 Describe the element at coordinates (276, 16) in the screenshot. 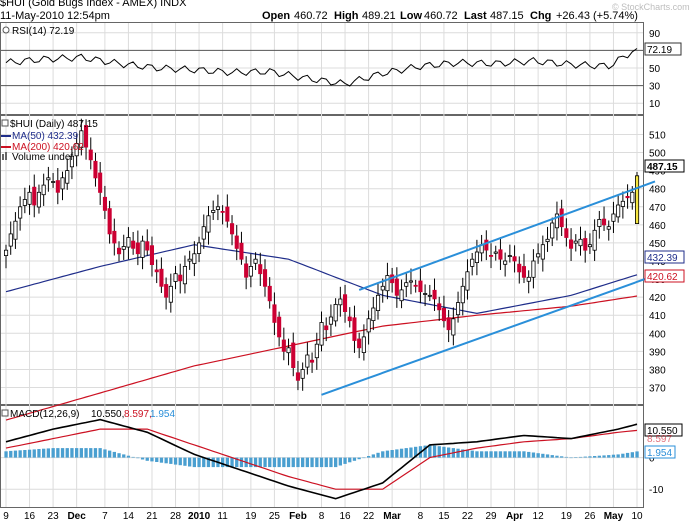

I see `open-label: Open` at that location.